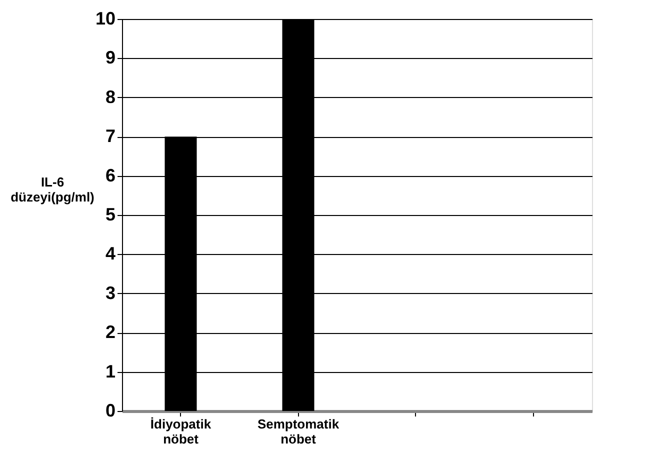 Image resolution: width=657 pixels, height=470 pixels. Describe the element at coordinates (110, 58) in the screenshot. I see `y-tick-label: 9` at that location.